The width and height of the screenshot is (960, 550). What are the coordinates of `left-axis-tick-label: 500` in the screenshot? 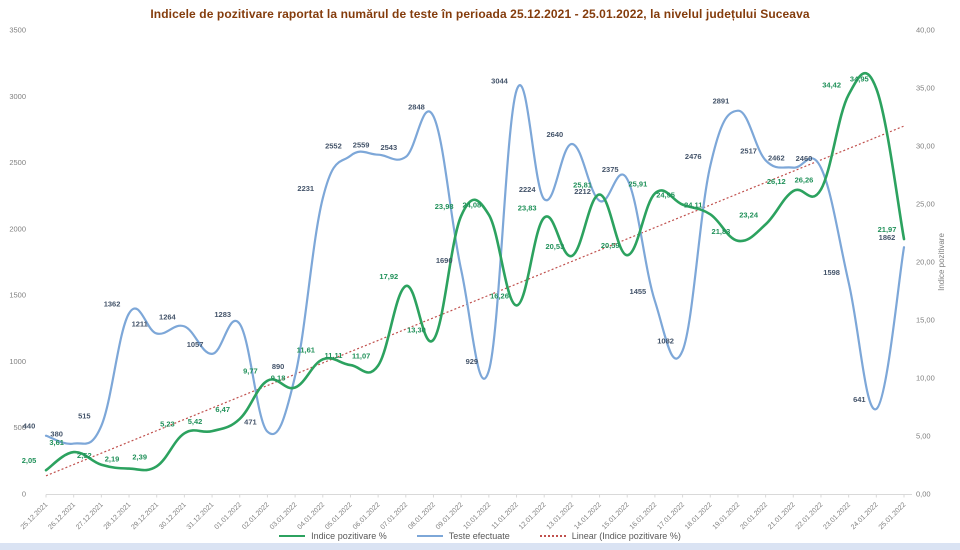 It's located at (19, 427).